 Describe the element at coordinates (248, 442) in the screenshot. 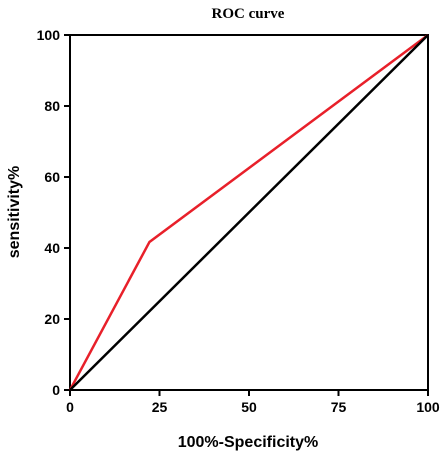

I see `x-axis-title: 100%-Specificity%` at that location.